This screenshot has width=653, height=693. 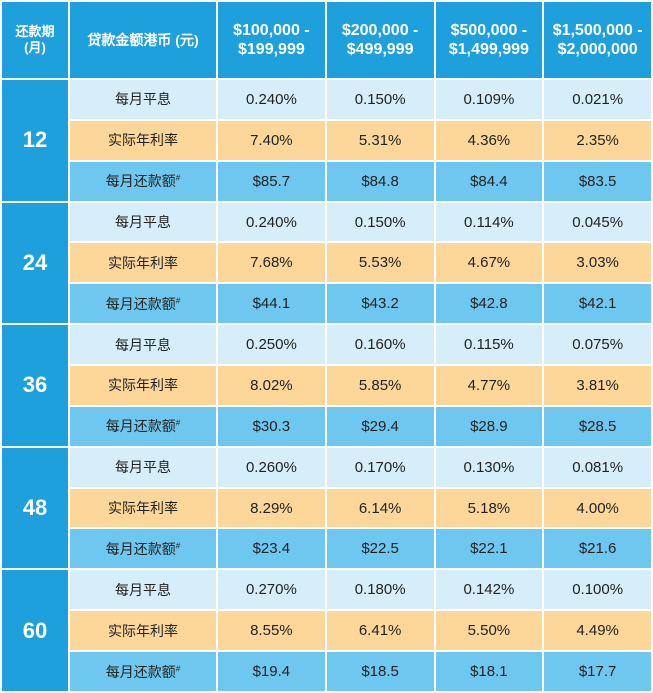 What do you see at coordinates (597, 40) in the screenshot?
I see `header-band-4: $1,500,000 - $2,000,000` at bounding box center [597, 40].